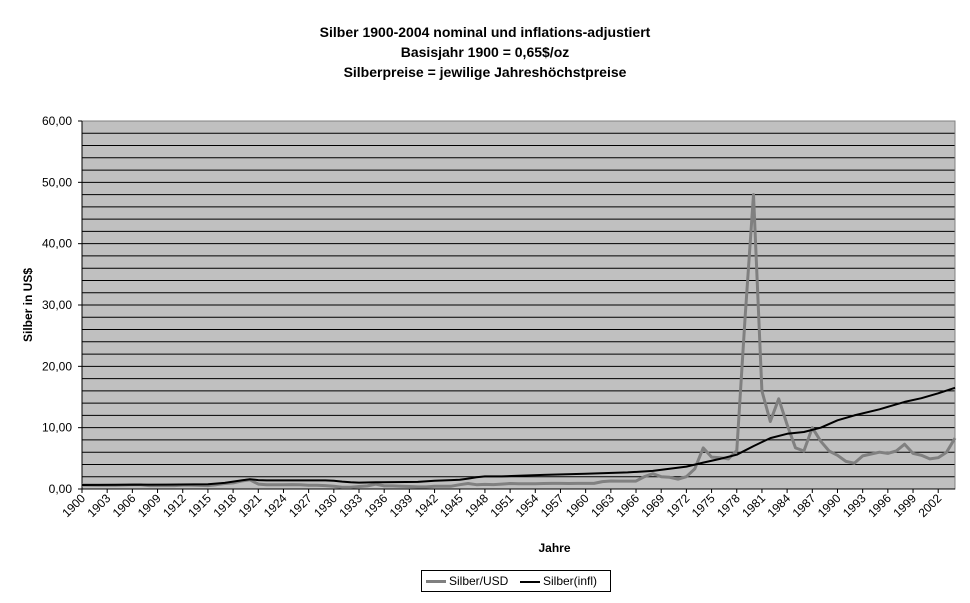 This screenshot has height=603, width=970. Describe the element at coordinates (554, 548) in the screenshot. I see `x-axis-title: Jahre` at that location.